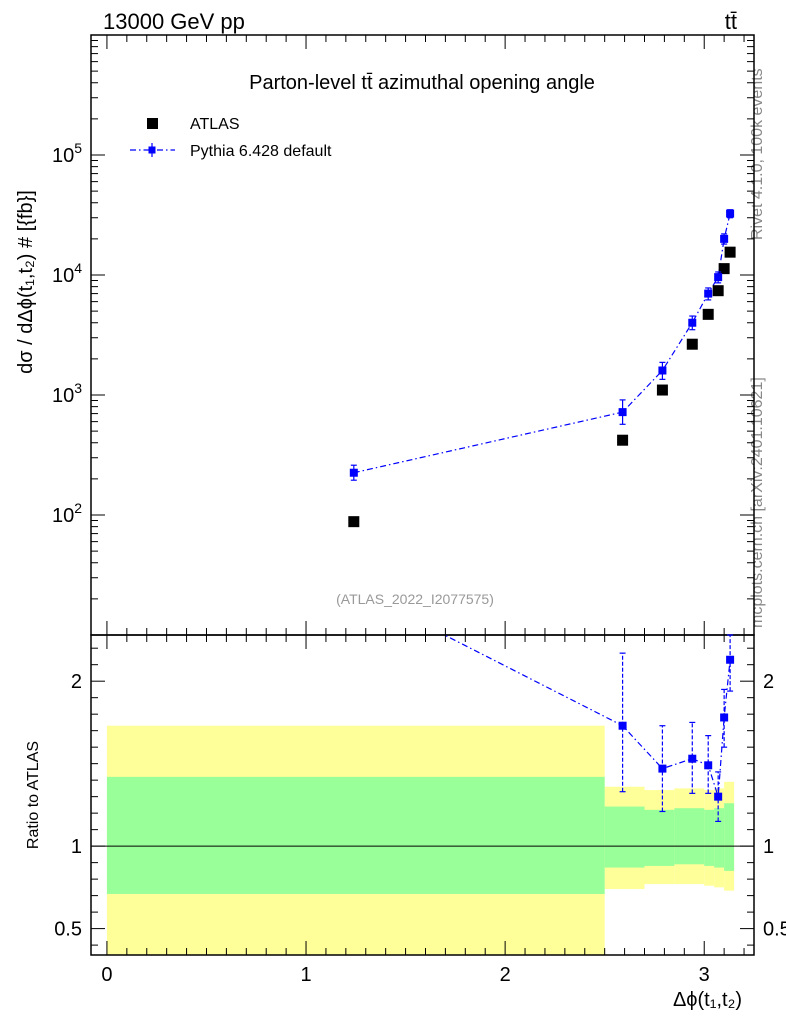 The image size is (786, 1024). Describe the element at coordinates (152, 123) in the screenshot. I see `legend-atlas-marker` at that location.